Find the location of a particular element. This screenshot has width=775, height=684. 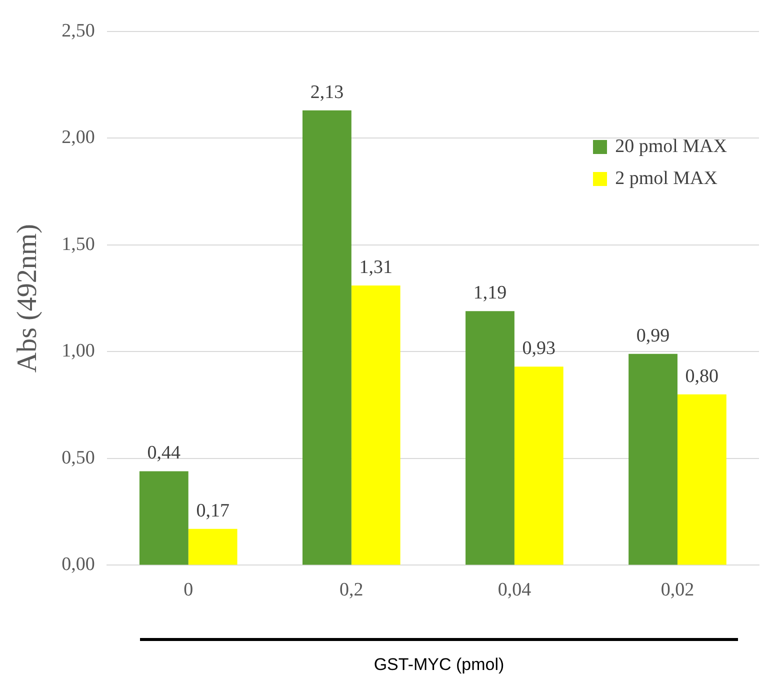

y-tick-label: 1,00 is located at coordinates (78, 351).